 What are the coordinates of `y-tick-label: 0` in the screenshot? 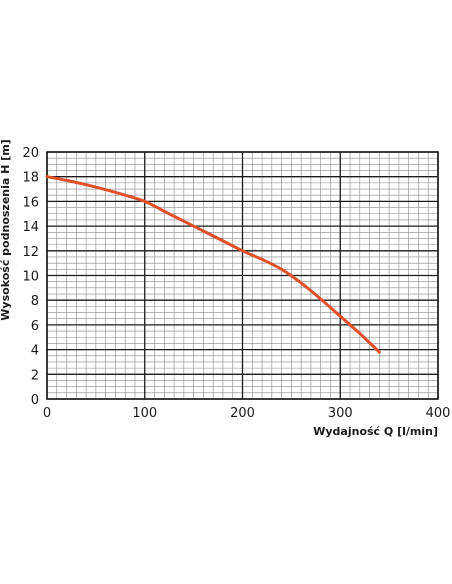 It's located at (35, 400).